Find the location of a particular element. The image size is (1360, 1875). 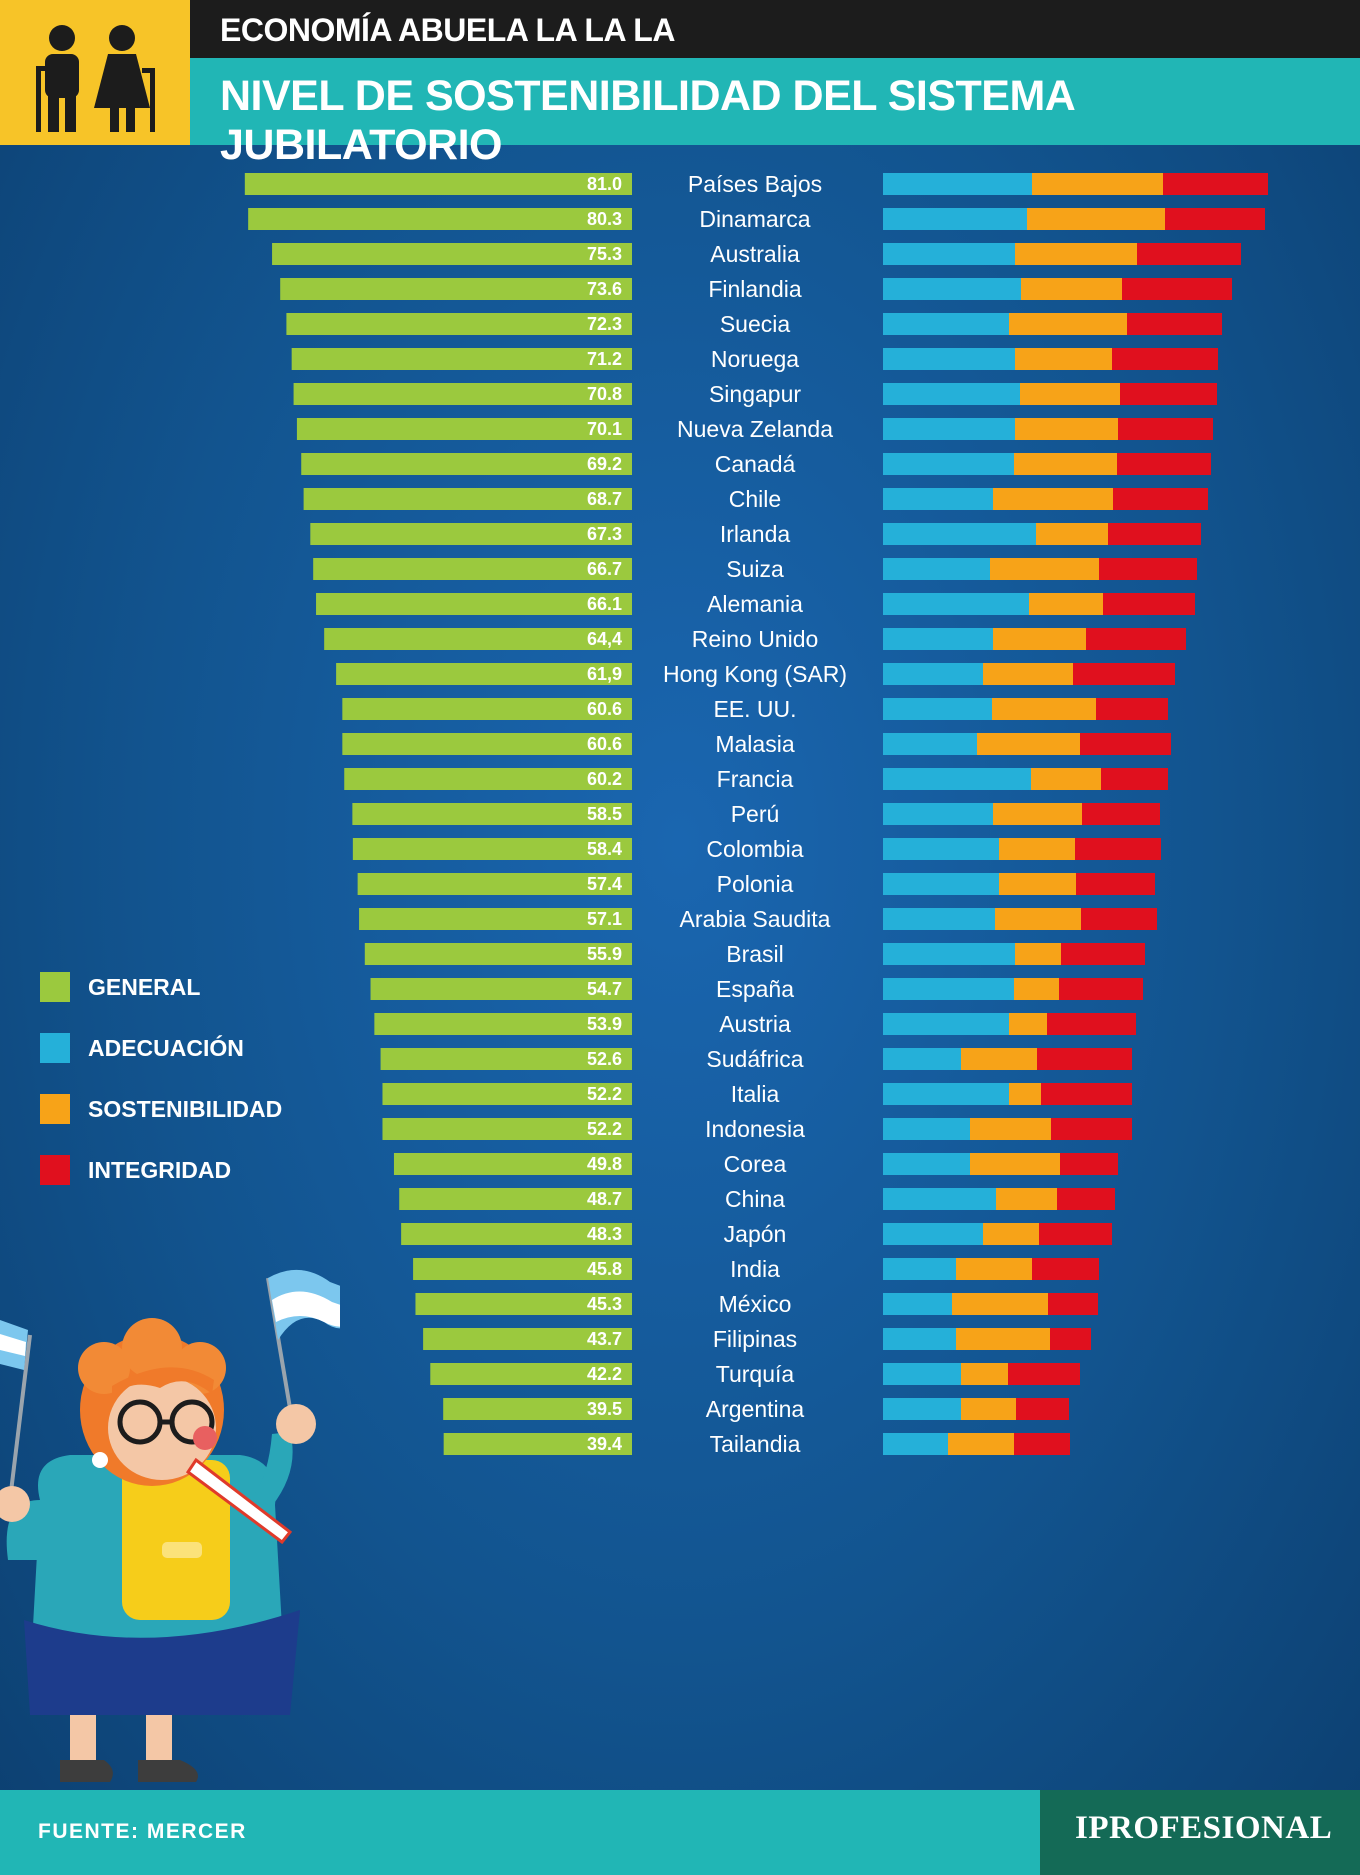

general-value-japon: 48.3 is located at coordinates (604, 1234).